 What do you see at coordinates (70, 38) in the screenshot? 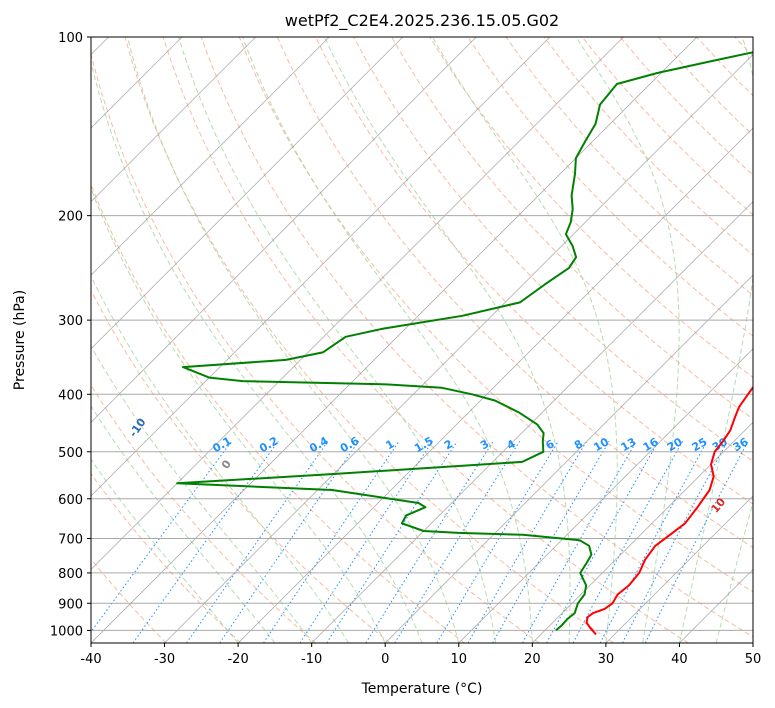
I see `y-tick-label: 100` at bounding box center [70, 38].